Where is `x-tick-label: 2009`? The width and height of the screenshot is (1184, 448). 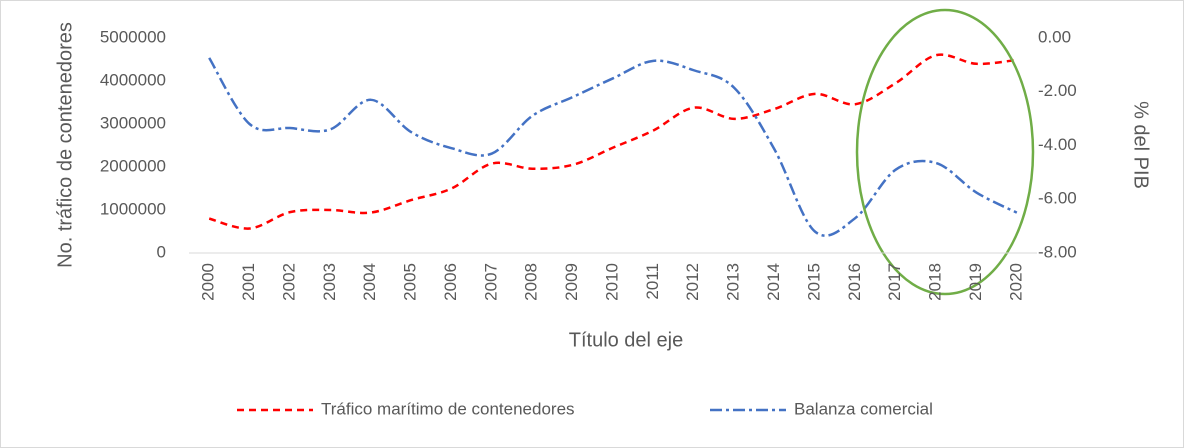 x-tick-label: 2009 is located at coordinates (571, 282).